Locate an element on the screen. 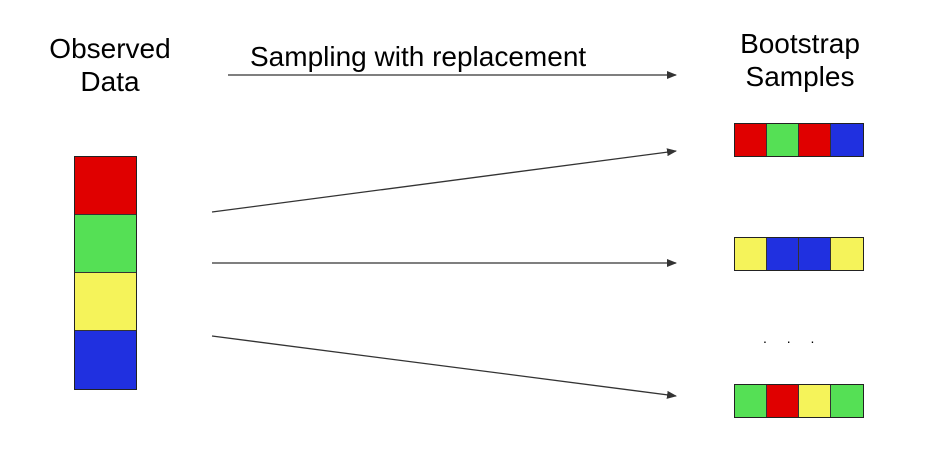 This screenshot has height=464, width=932. more-samples-ellipsis: . . . is located at coordinates (793, 338).